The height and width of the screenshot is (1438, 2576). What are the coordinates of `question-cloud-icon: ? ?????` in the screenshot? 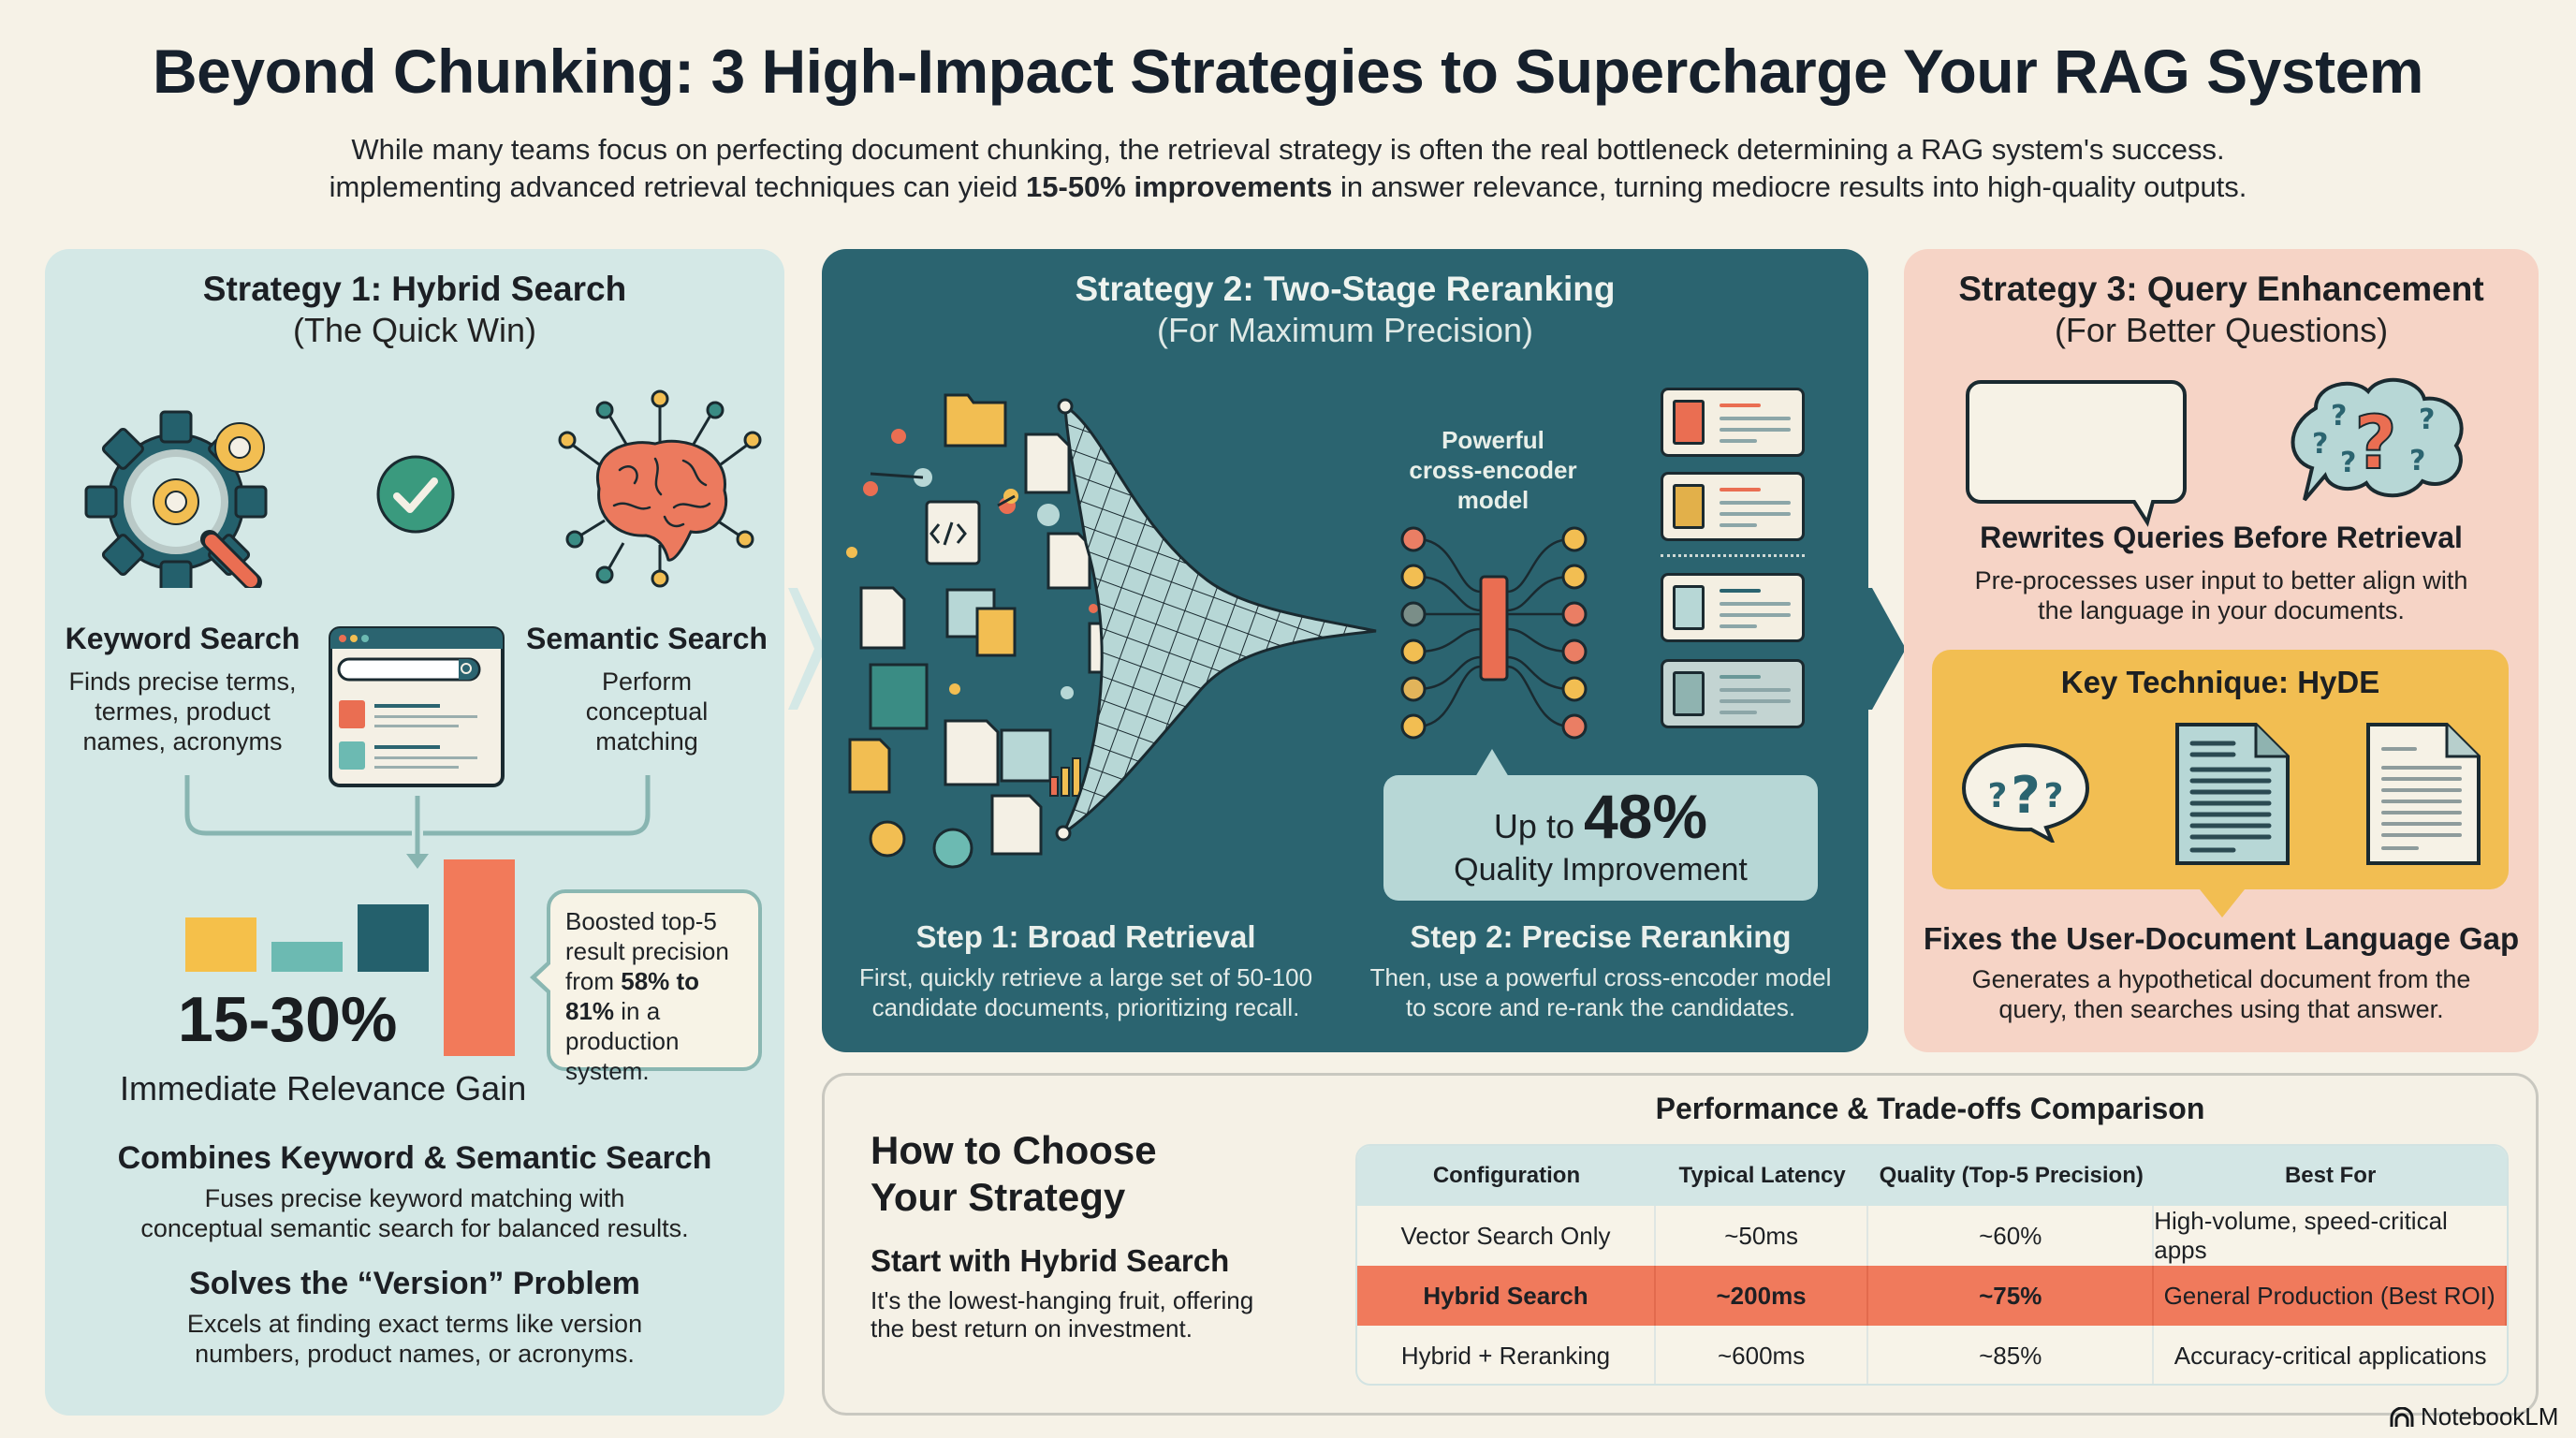 It's located at (2377, 439).